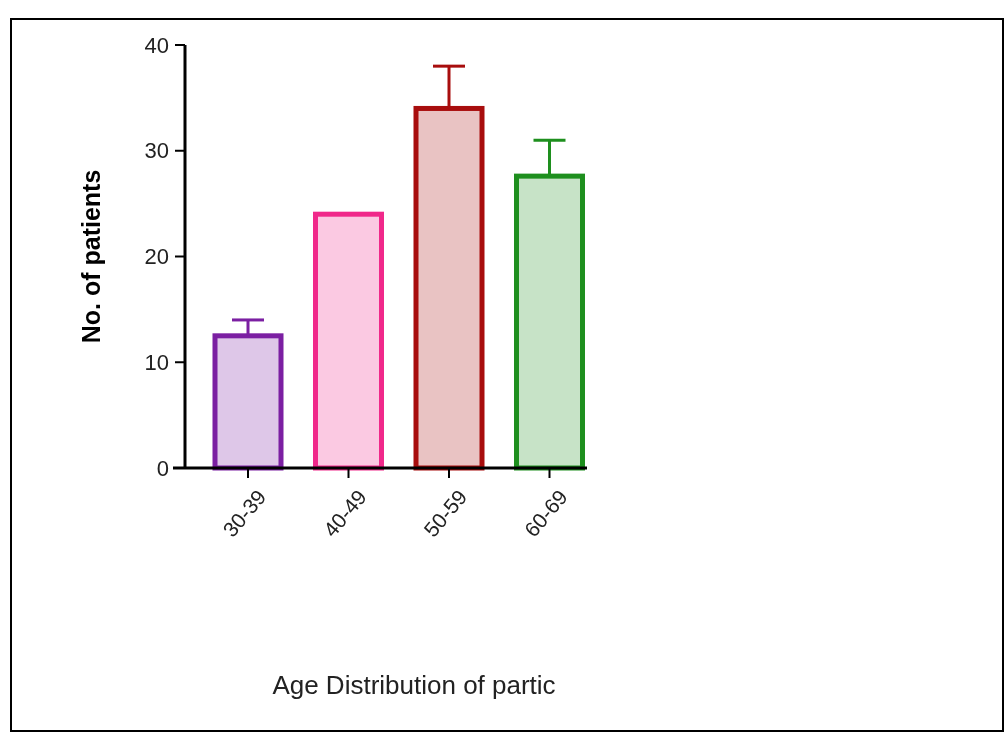 This screenshot has width=1006, height=734. Describe the element at coordinates (91, 256) in the screenshot. I see `y-axis-title: No. of patients` at that location.